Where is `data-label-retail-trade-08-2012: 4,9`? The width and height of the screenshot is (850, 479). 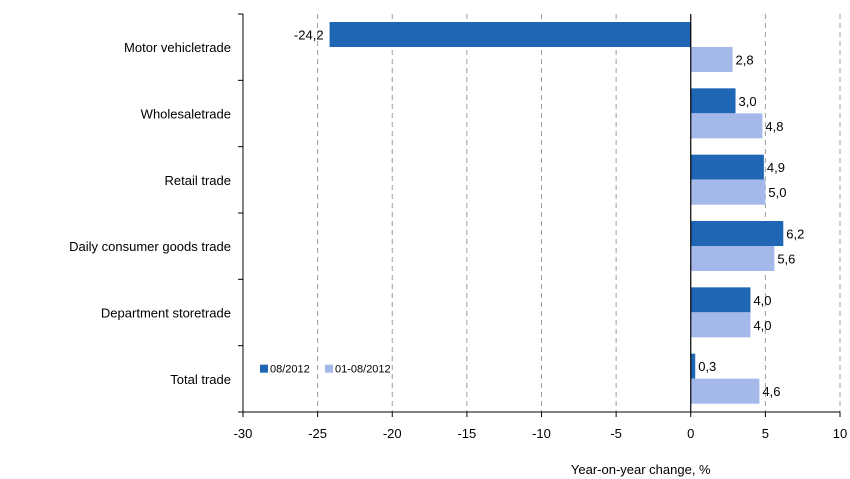
data-label-retail-trade-08-2012: 4,9 is located at coordinates (776, 167).